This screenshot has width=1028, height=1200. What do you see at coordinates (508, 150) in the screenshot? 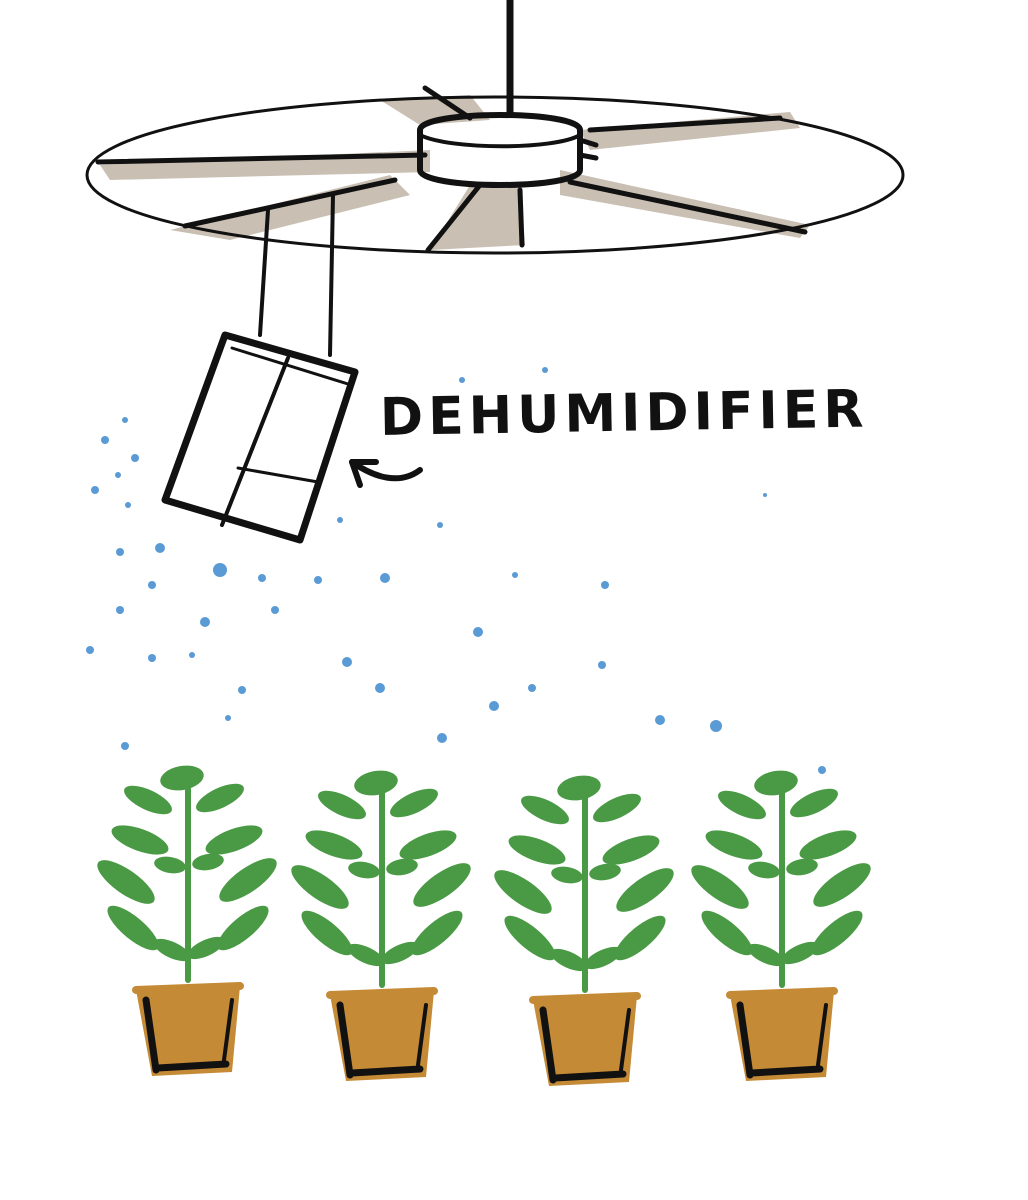
I see `fan-motor-hub` at bounding box center [508, 150].